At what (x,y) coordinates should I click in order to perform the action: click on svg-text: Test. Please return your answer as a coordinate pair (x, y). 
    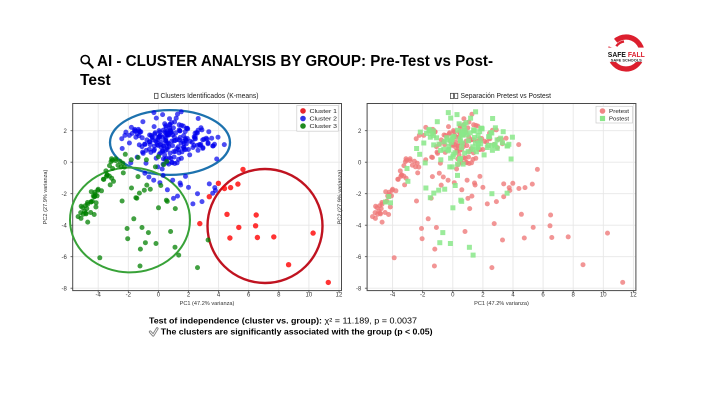
    Looking at the image, I should click on (95, 80).